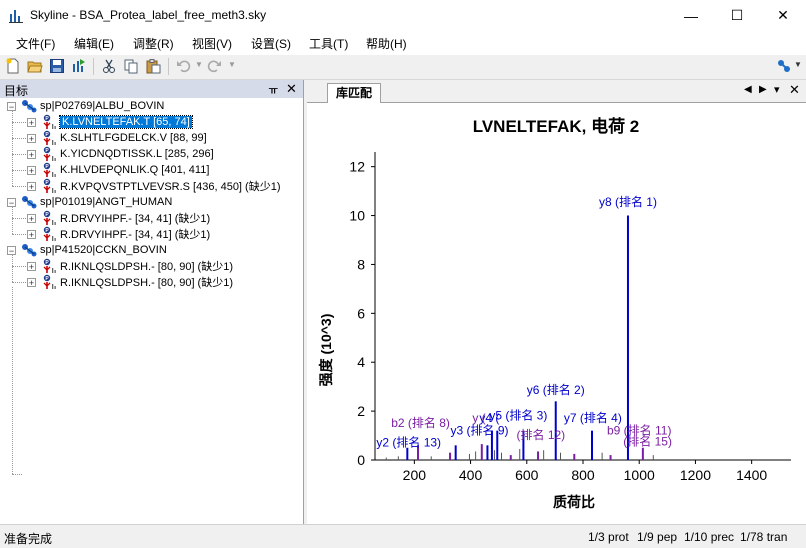 The height and width of the screenshot is (548, 806). What do you see at coordinates (556, 389) in the screenshot?
I see `peak-annotation: y6 (排名 2)` at bounding box center [556, 389].